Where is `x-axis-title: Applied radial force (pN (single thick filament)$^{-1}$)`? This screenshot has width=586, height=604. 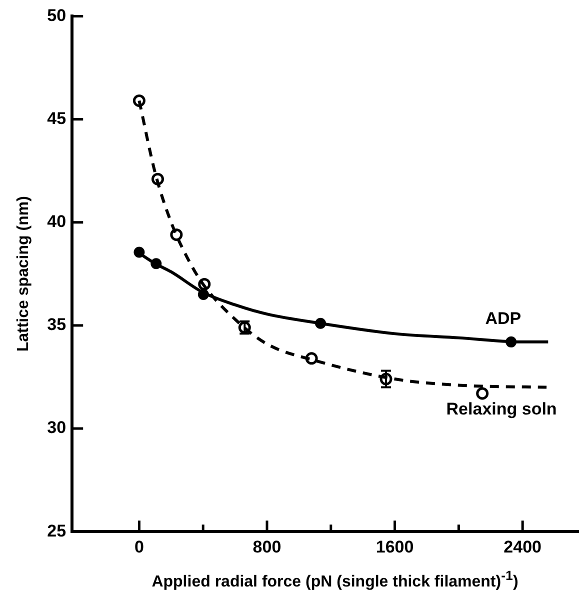
x-axis-title: Applied radial force (pN (single thick filament)$^{-1}$) is located at coordinates (335, 580).